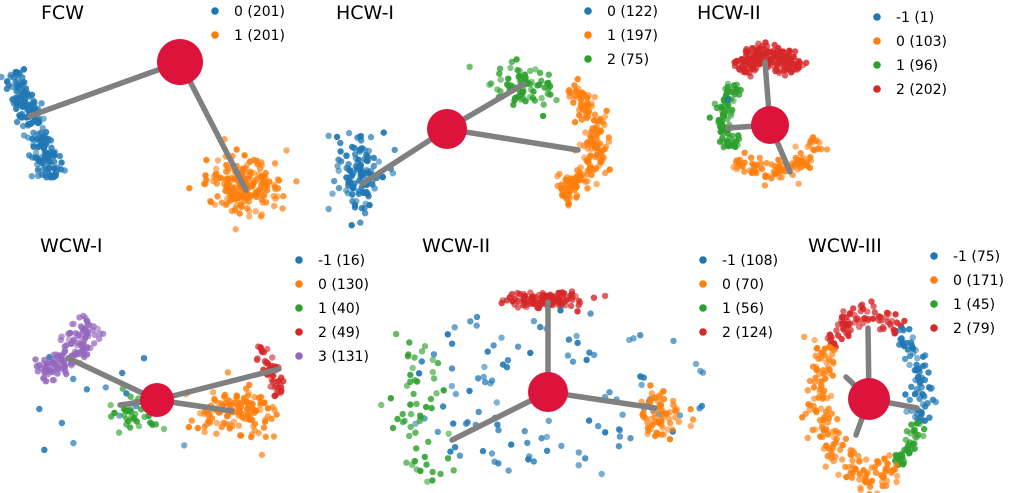 The image size is (1024, 493). What do you see at coordinates (343, 285) in the screenshot?
I see `legend-label: 0 (130)` at bounding box center [343, 285].